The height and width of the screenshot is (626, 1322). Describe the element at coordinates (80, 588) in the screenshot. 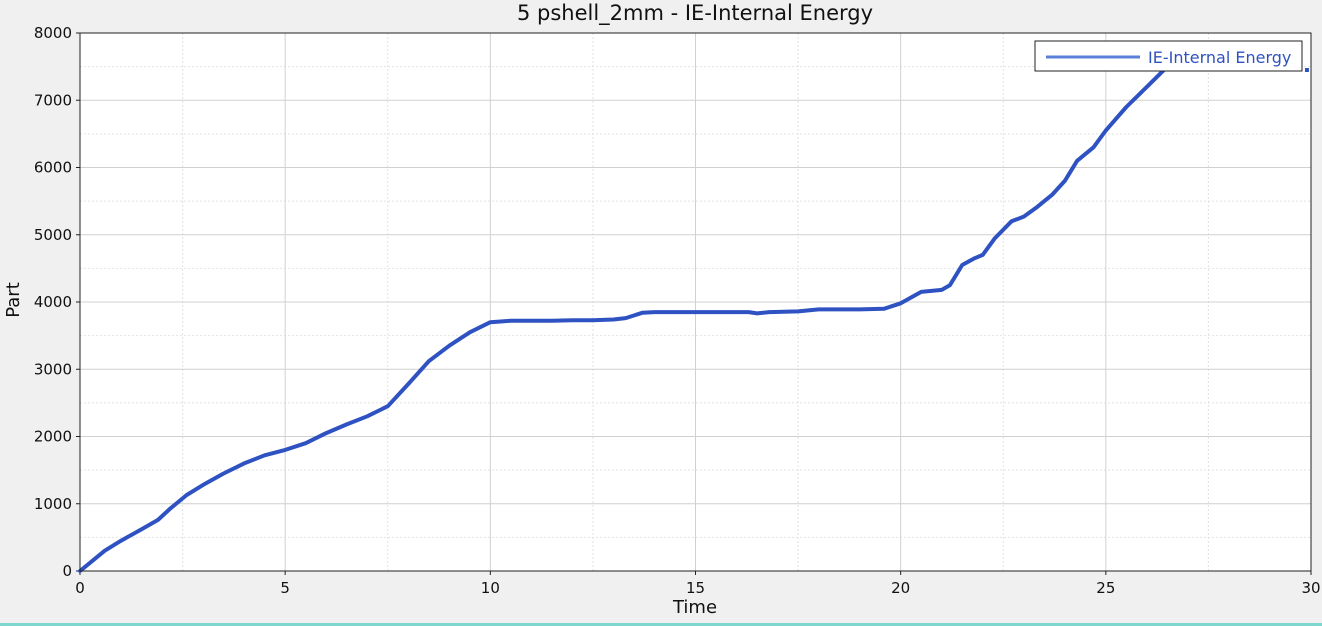

I see `x-tick-label: 0` at that location.